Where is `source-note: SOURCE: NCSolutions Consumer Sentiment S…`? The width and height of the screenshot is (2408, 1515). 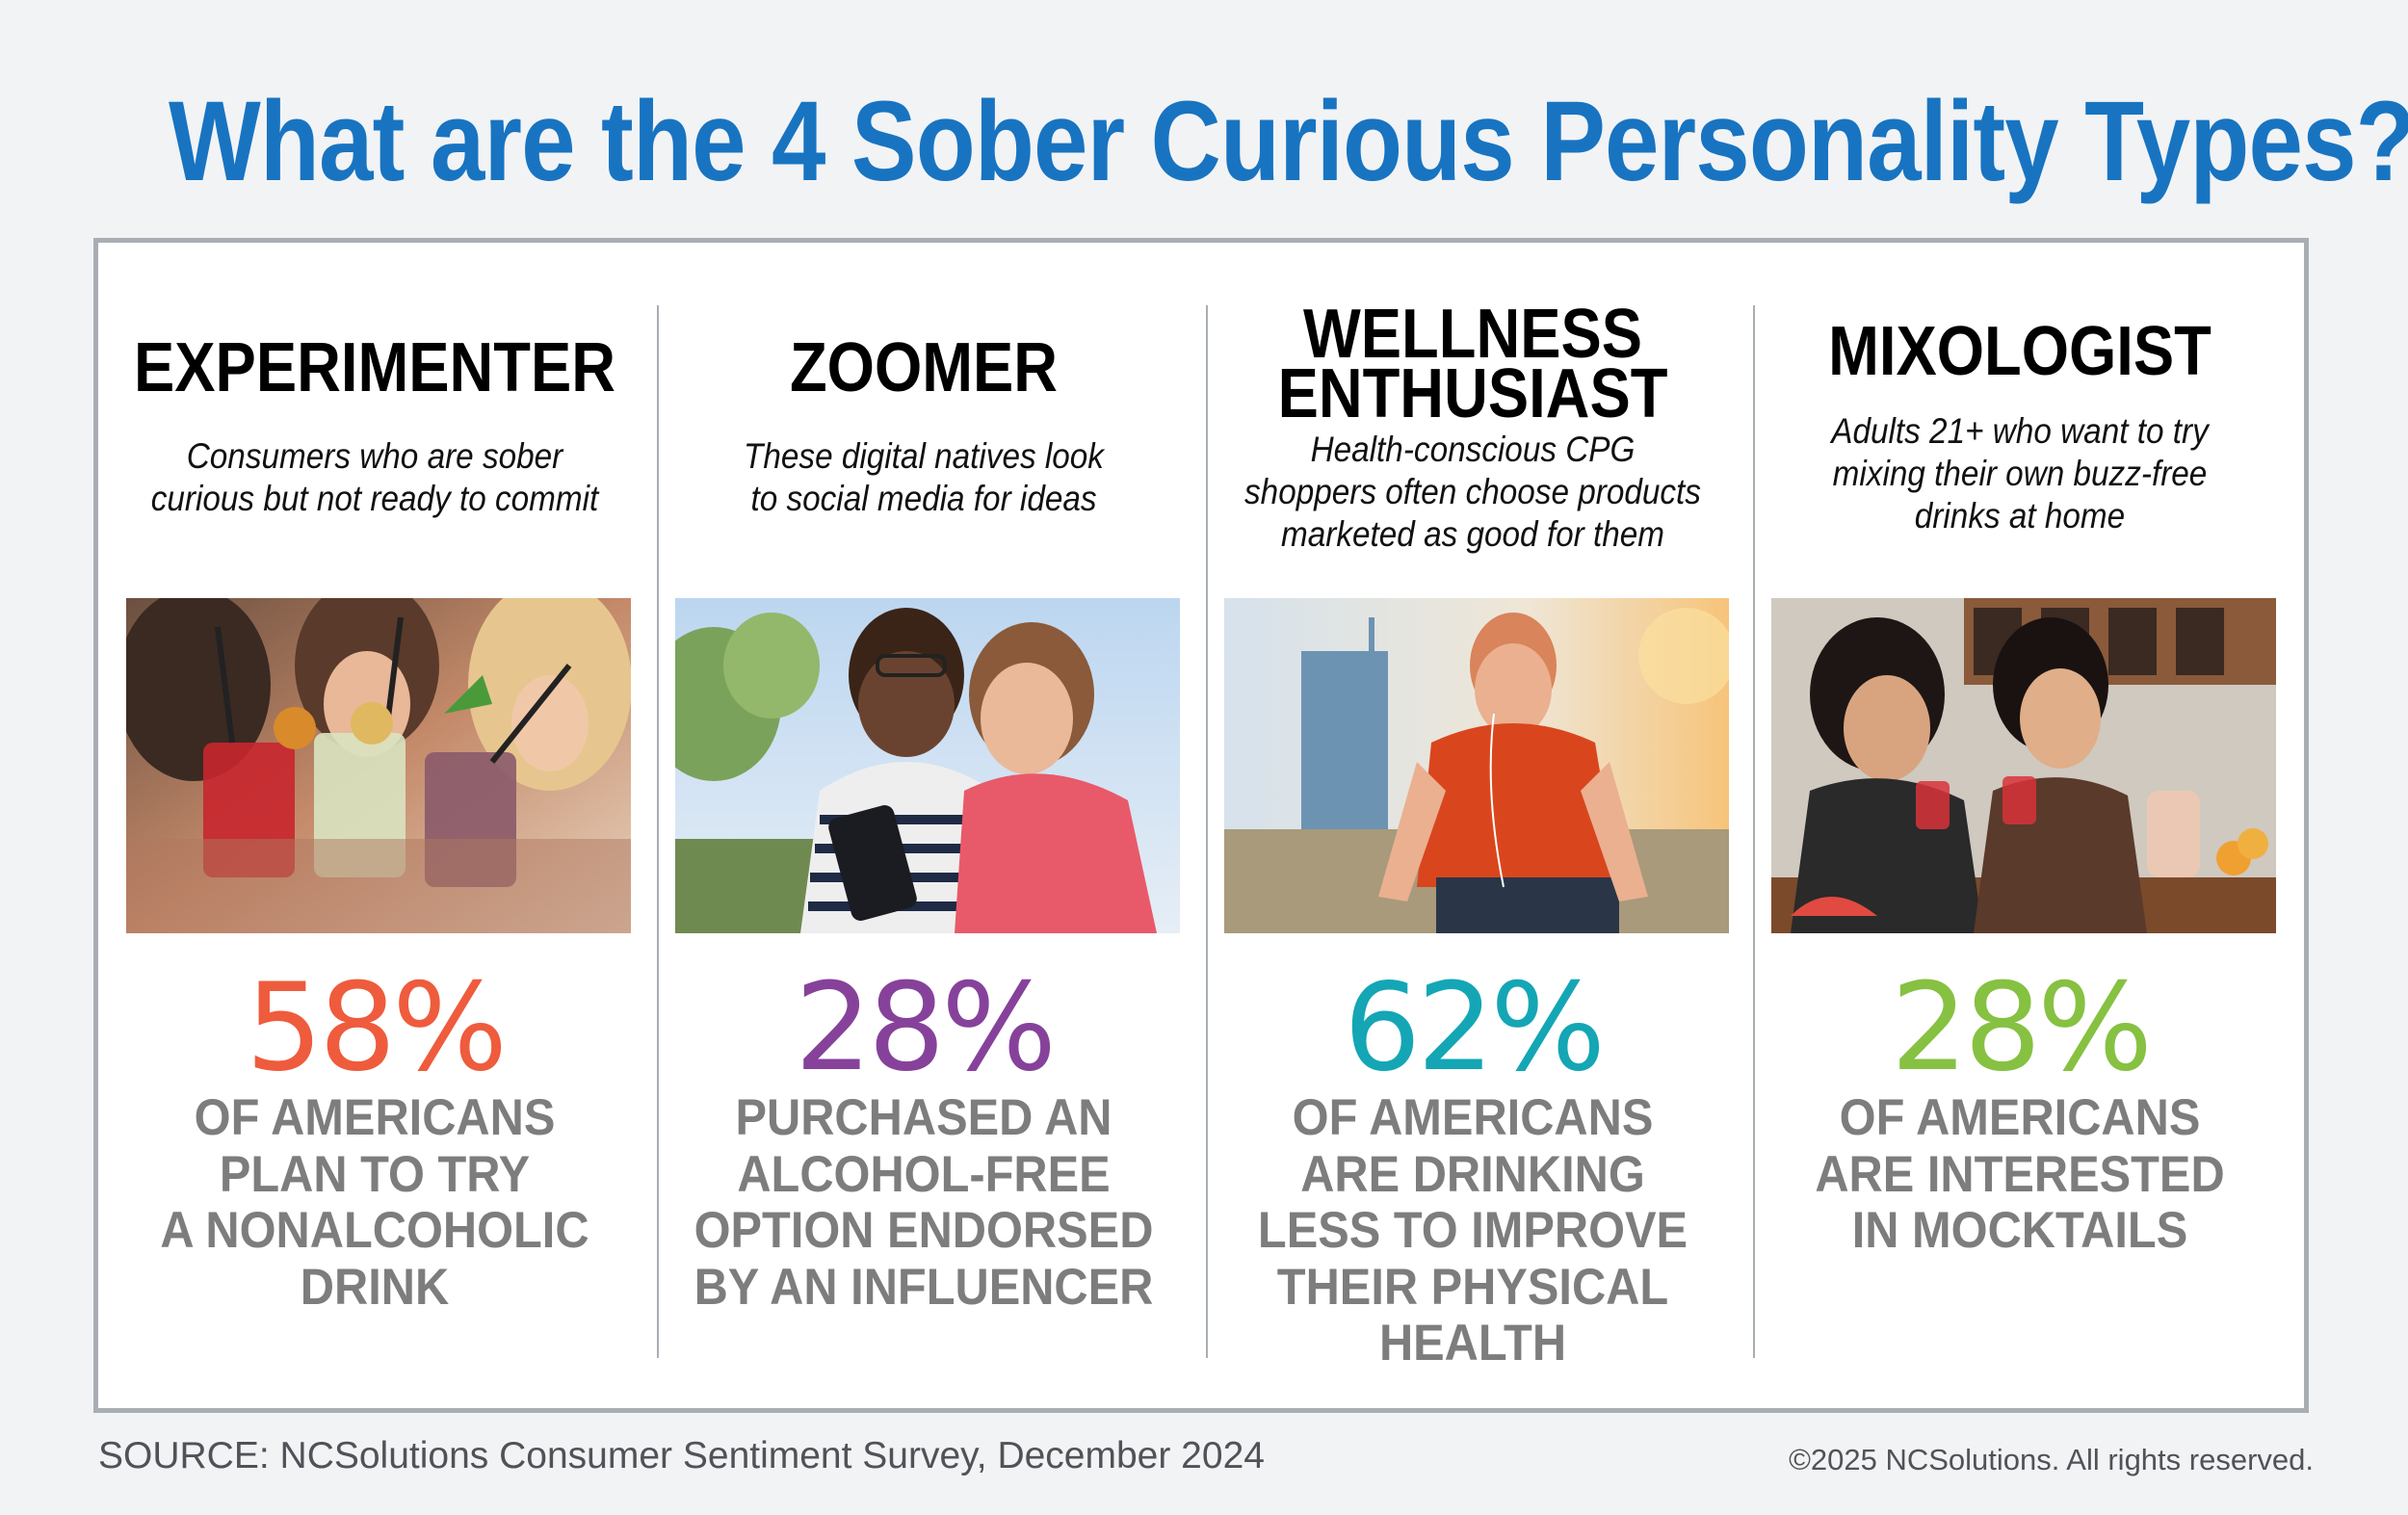
source-note: SOURCE: NCSolutions Consumer Sentiment S… is located at coordinates (681, 1456).